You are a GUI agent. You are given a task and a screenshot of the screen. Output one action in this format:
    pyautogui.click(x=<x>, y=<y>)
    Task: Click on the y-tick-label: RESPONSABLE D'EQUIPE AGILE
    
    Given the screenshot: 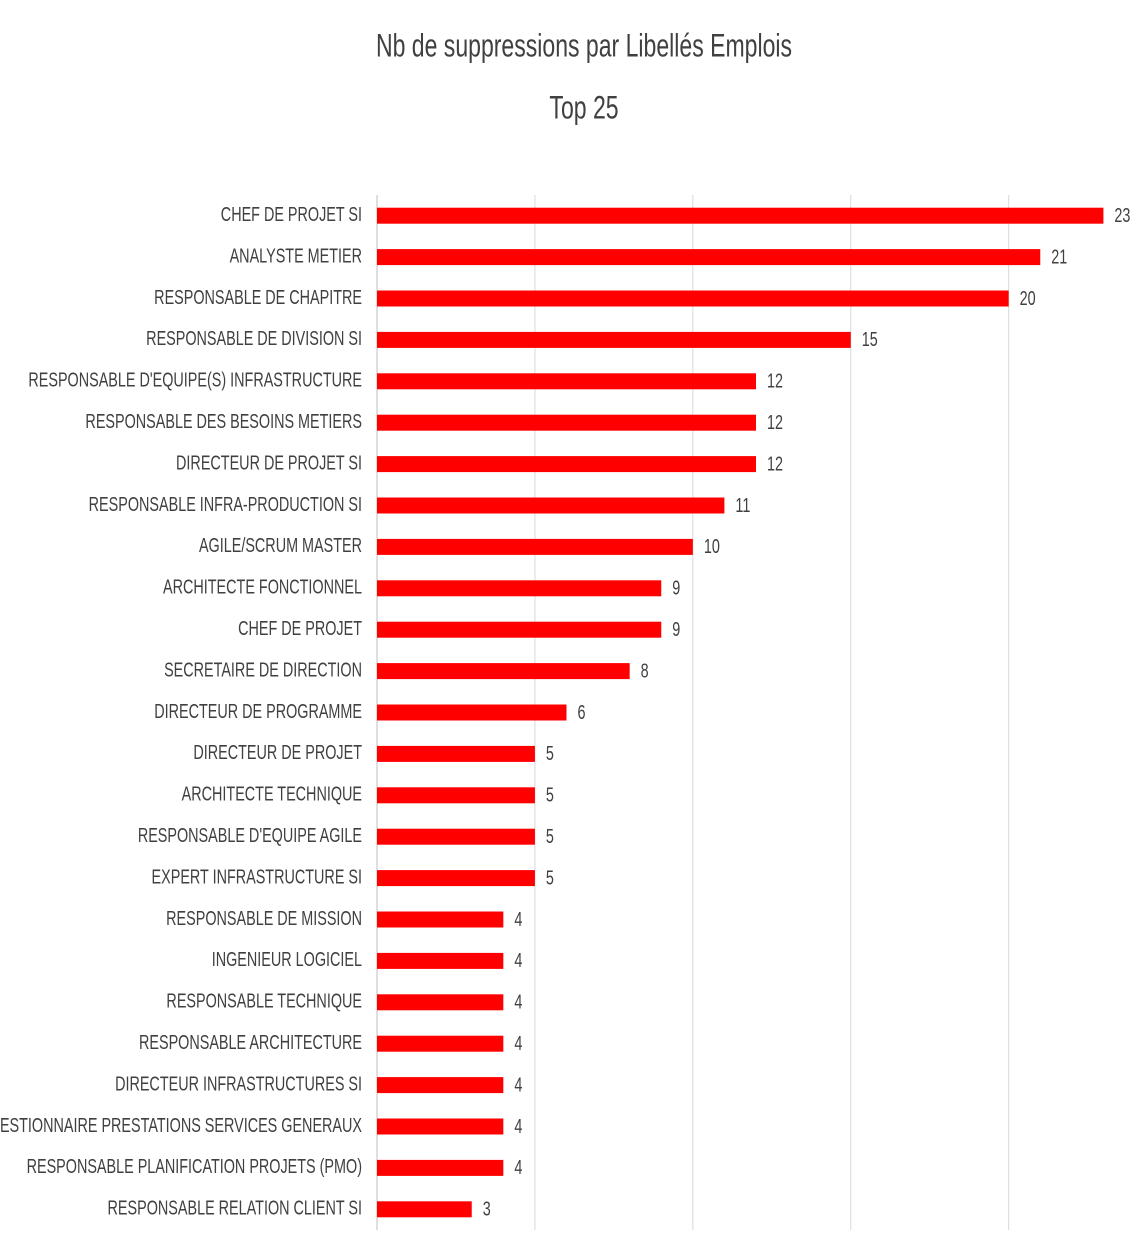 What is the action you would take?
    pyautogui.click(x=250, y=835)
    